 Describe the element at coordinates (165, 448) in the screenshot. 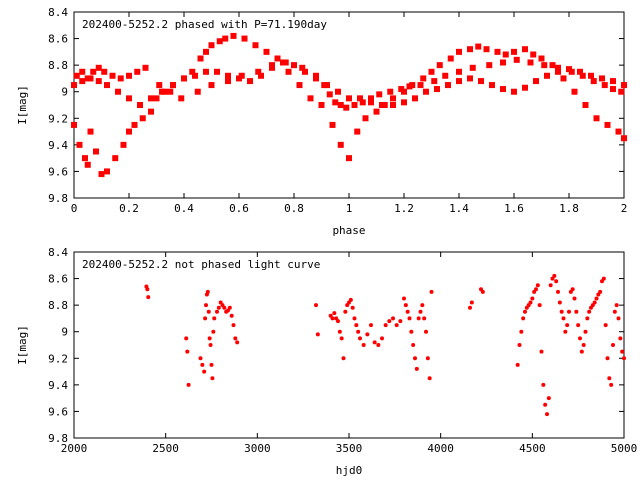

I see `bottom-x-tick-label: 2500` at that location.